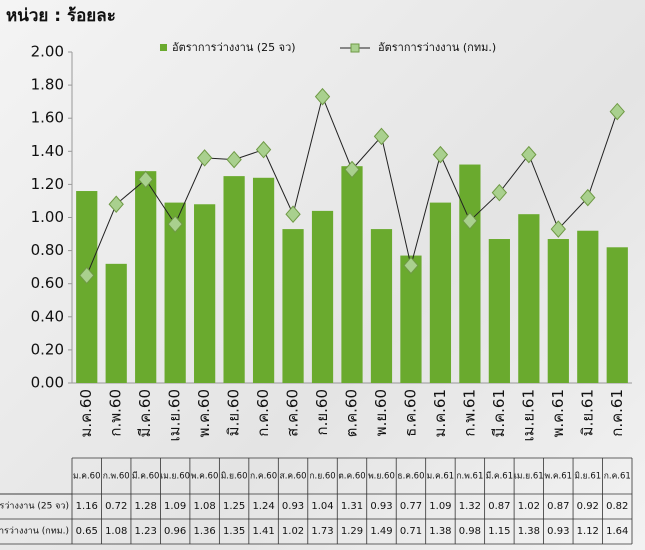 This screenshot has height=550, width=645. Describe the element at coordinates (469, 413) in the screenshot. I see `x-tick-label: ก.พ.61` at that location.